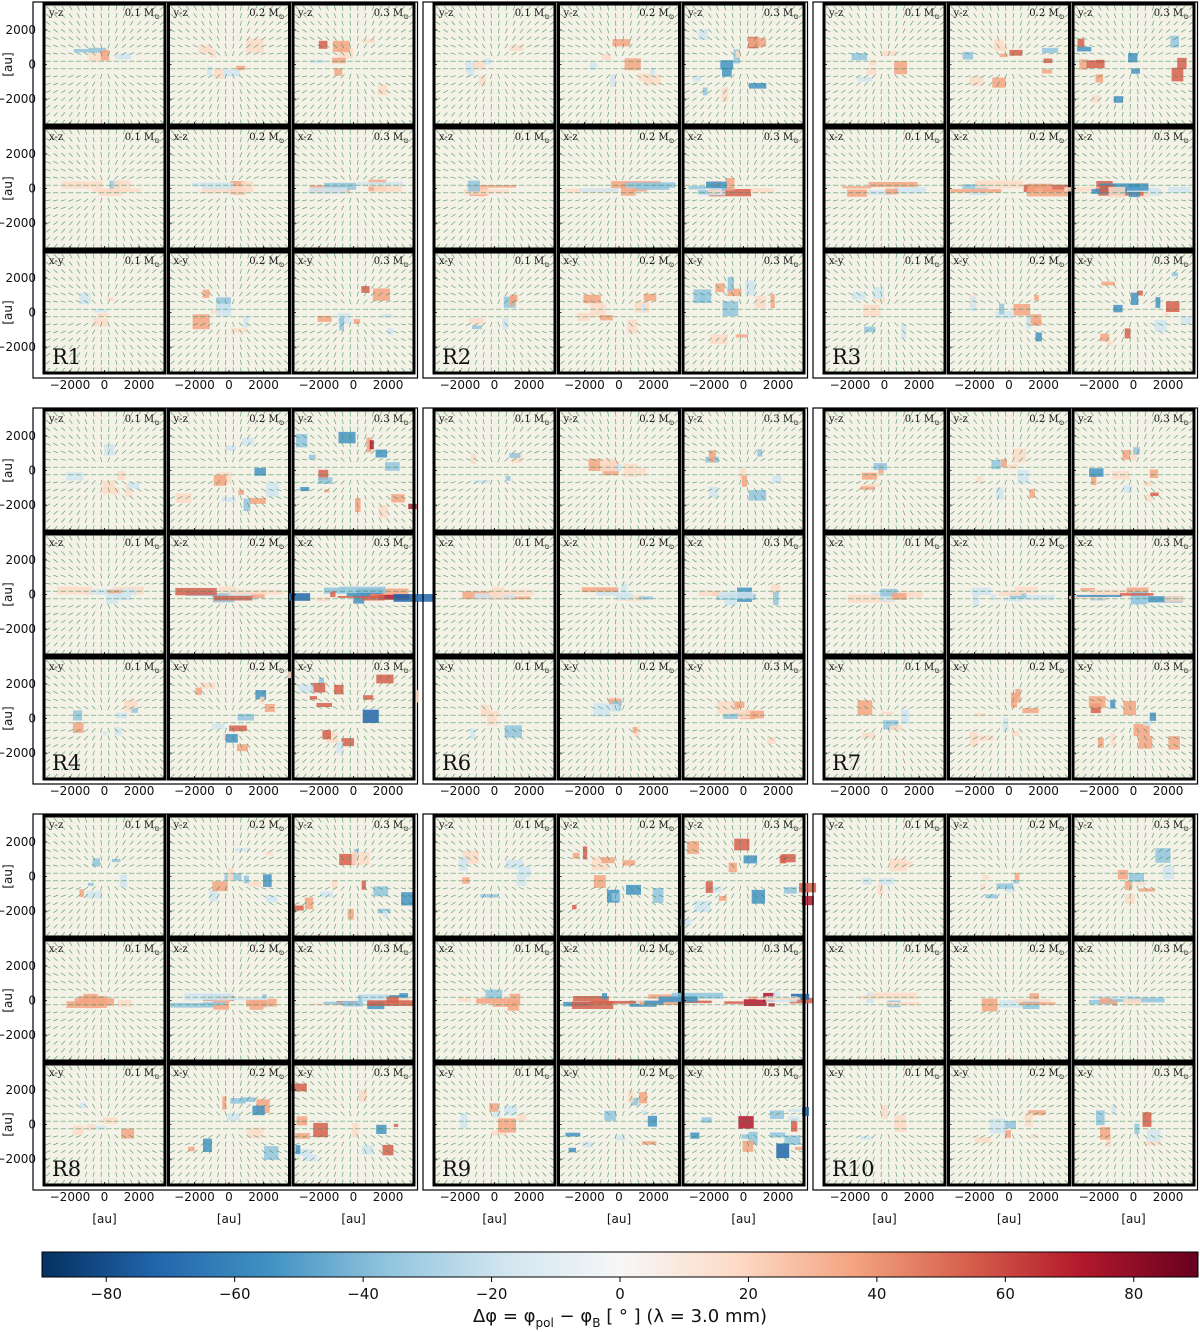 Image resolution: width=1200 pixels, height=1332 pixels. What do you see at coordinates (20, 966) in the screenshot?
I see `y-tick-label: 2000` at bounding box center [20, 966].